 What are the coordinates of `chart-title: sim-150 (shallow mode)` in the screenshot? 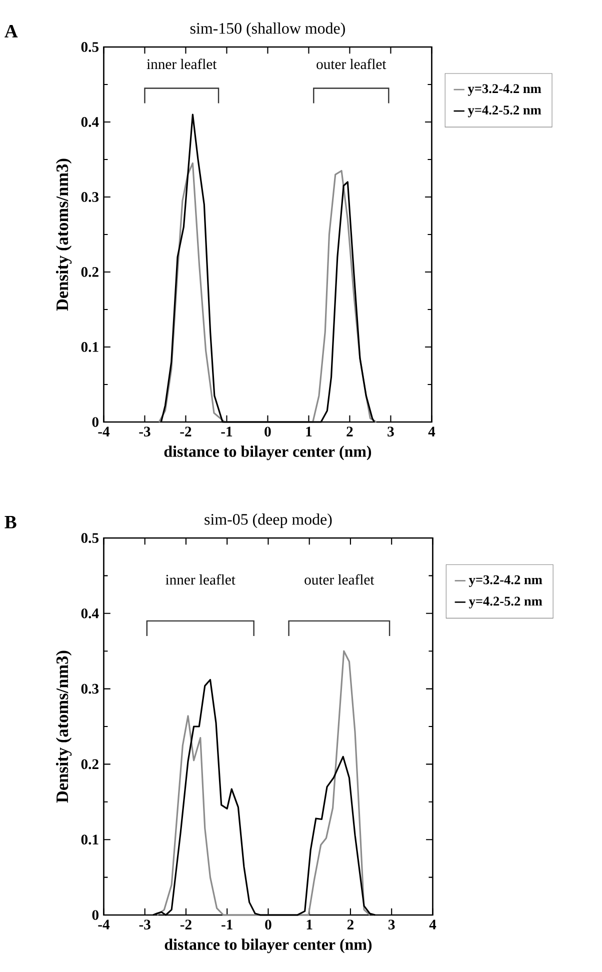 It's located at (268, 30).